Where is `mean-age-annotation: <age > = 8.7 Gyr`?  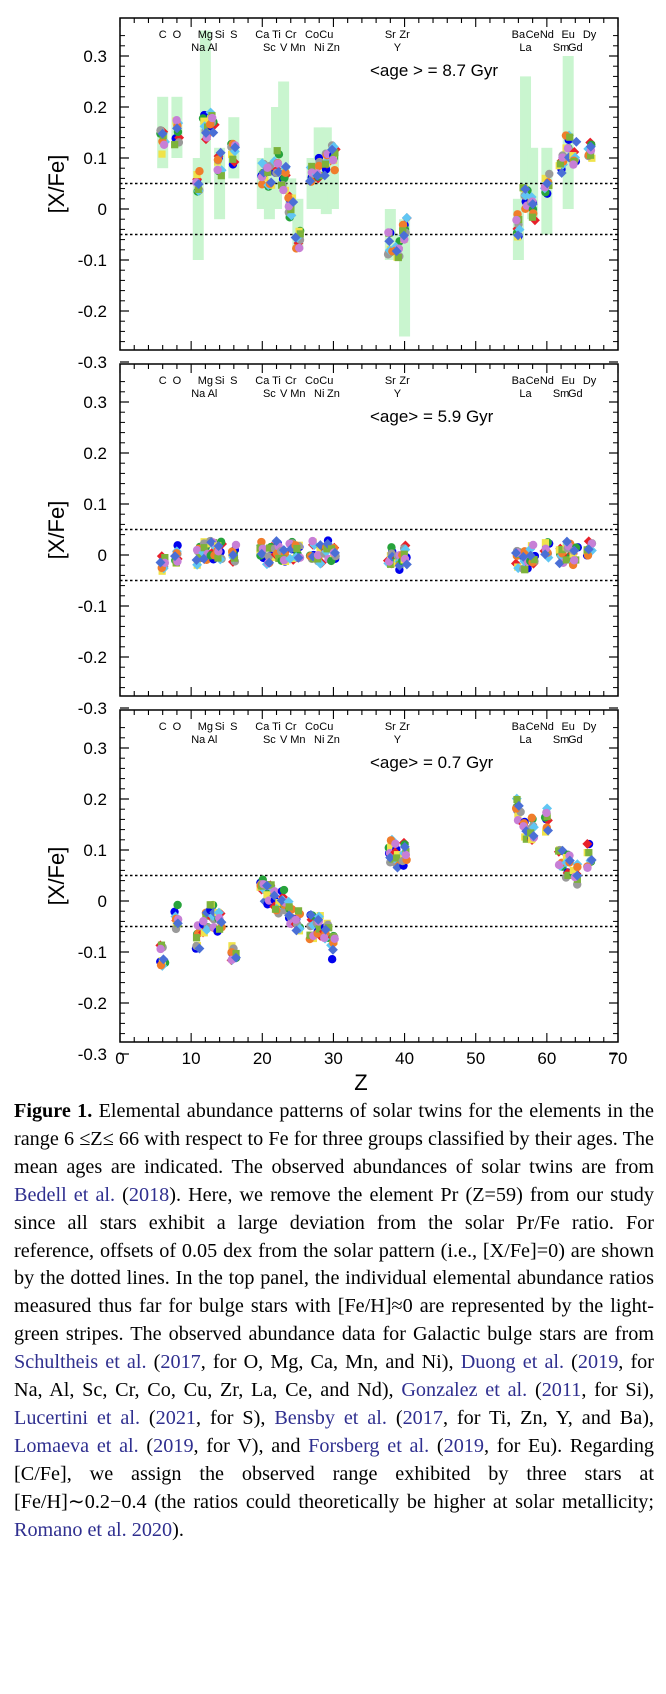
mean-age-annotation: <age > = 8.7 Gyr is located at coordinates (434, 70).